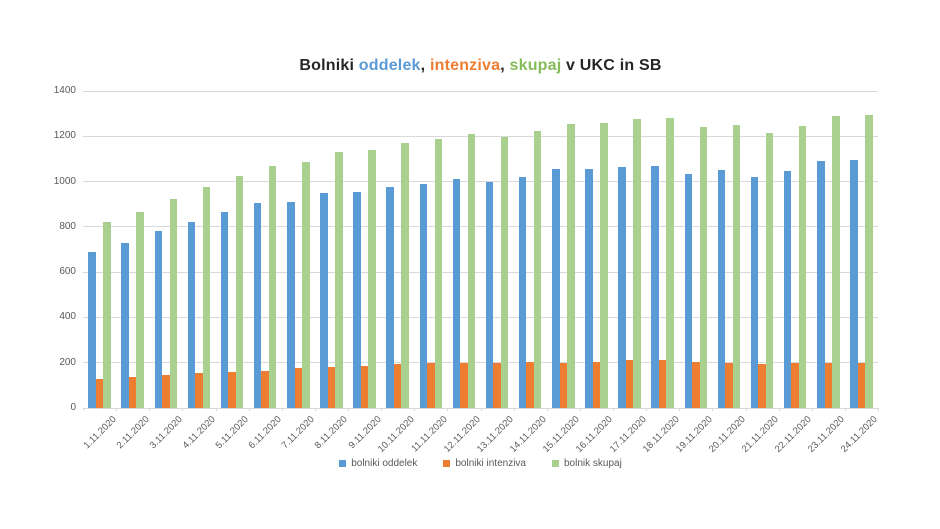  Describe the element at coordinates (67, 226) in the screenshot. I see `y-axis-tick-label: 800` at that location.